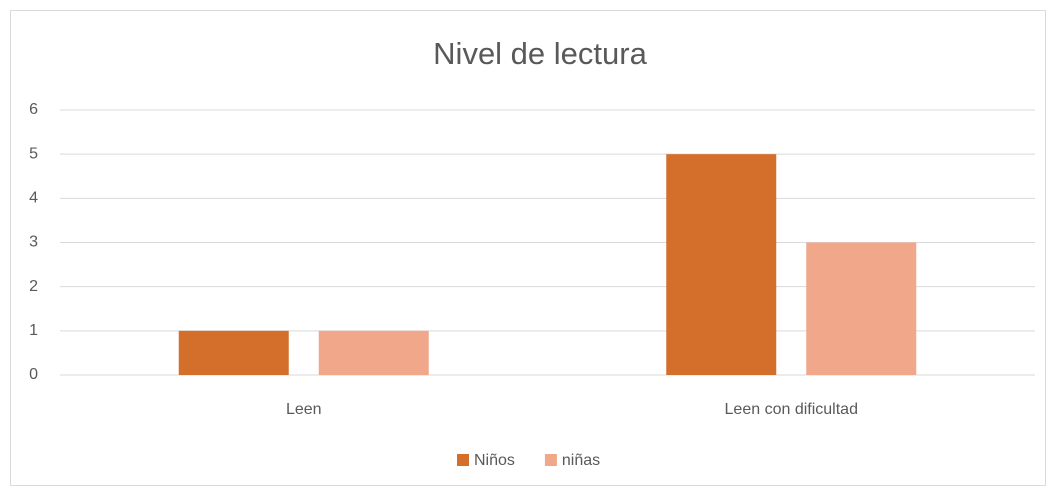 This screenshot has width=1056, height=496. I want to click on legend-label: niñas, so click(581, 460).